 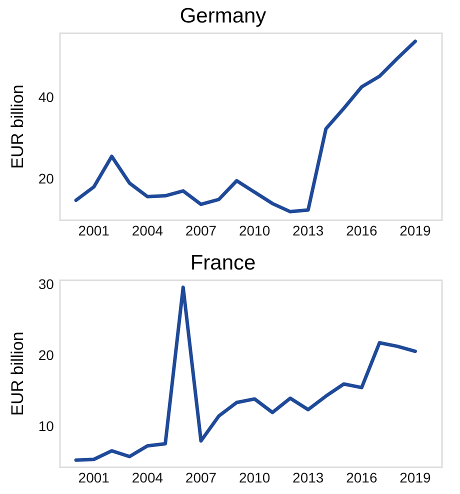 I want to click on y-tick-label: 30, so click(x=46, y=284).